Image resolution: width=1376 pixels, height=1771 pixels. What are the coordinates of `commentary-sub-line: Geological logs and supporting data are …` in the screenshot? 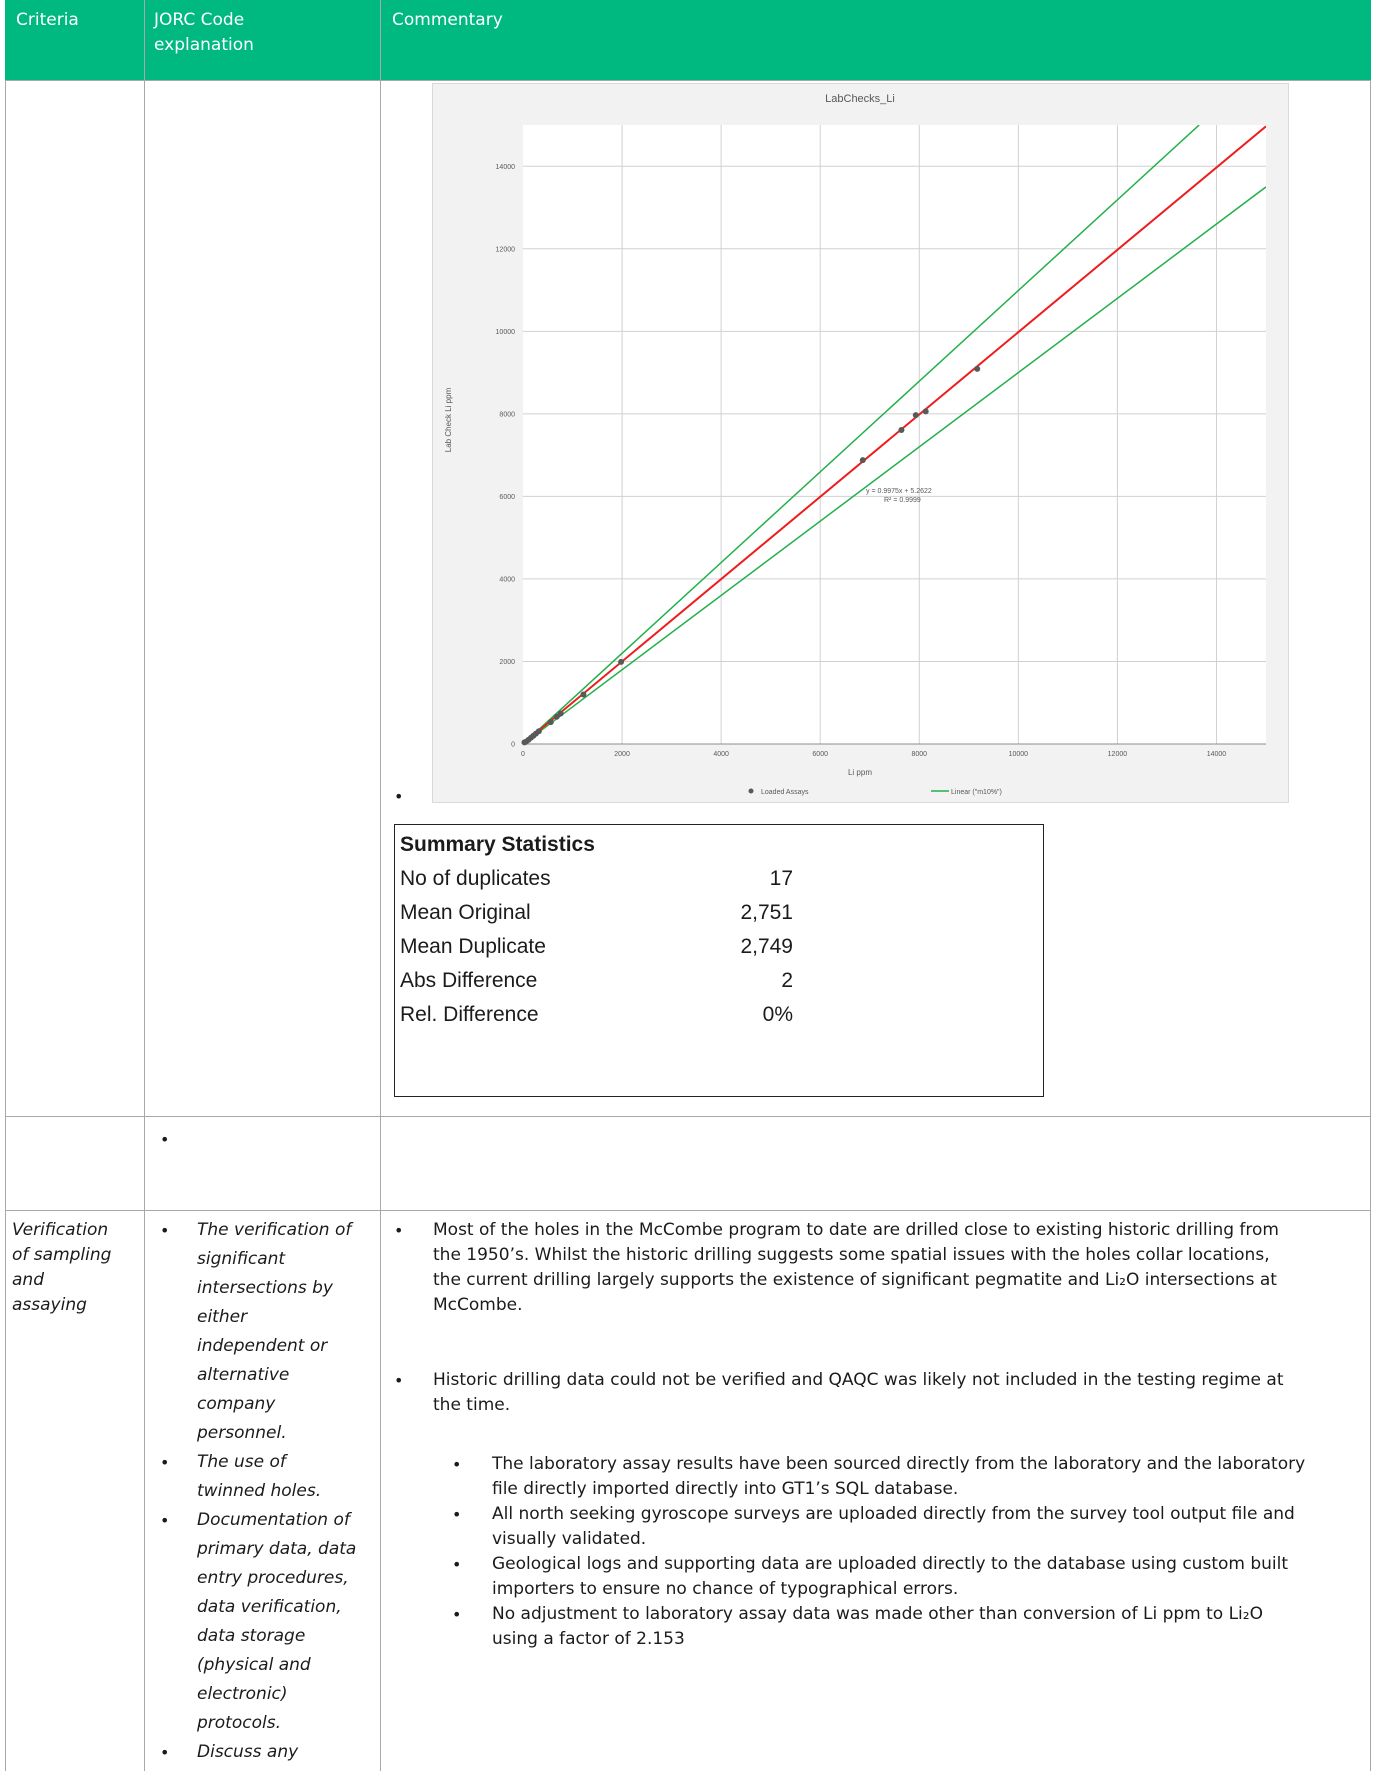 It's located at (890, 1564).